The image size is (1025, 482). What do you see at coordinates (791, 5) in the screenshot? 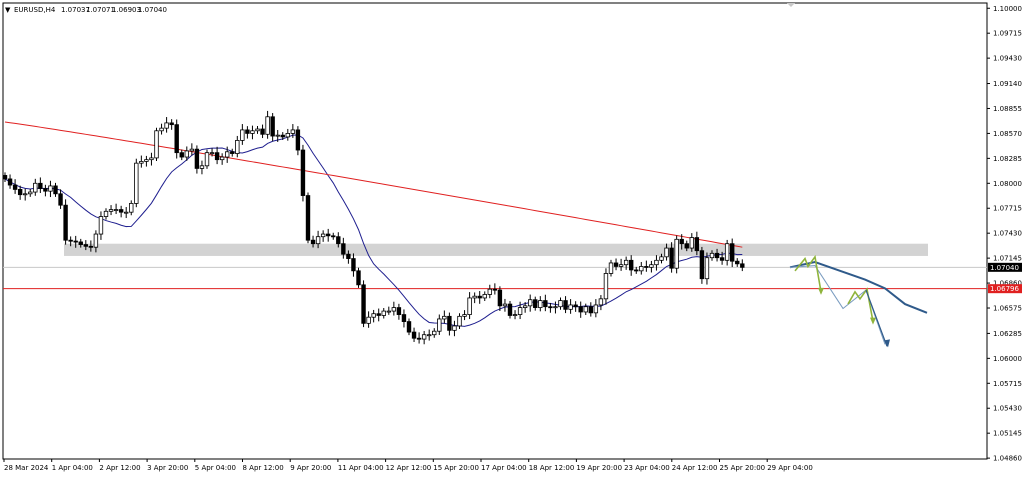
I see `chart-shift-marker` at bounding box center [791, 5].